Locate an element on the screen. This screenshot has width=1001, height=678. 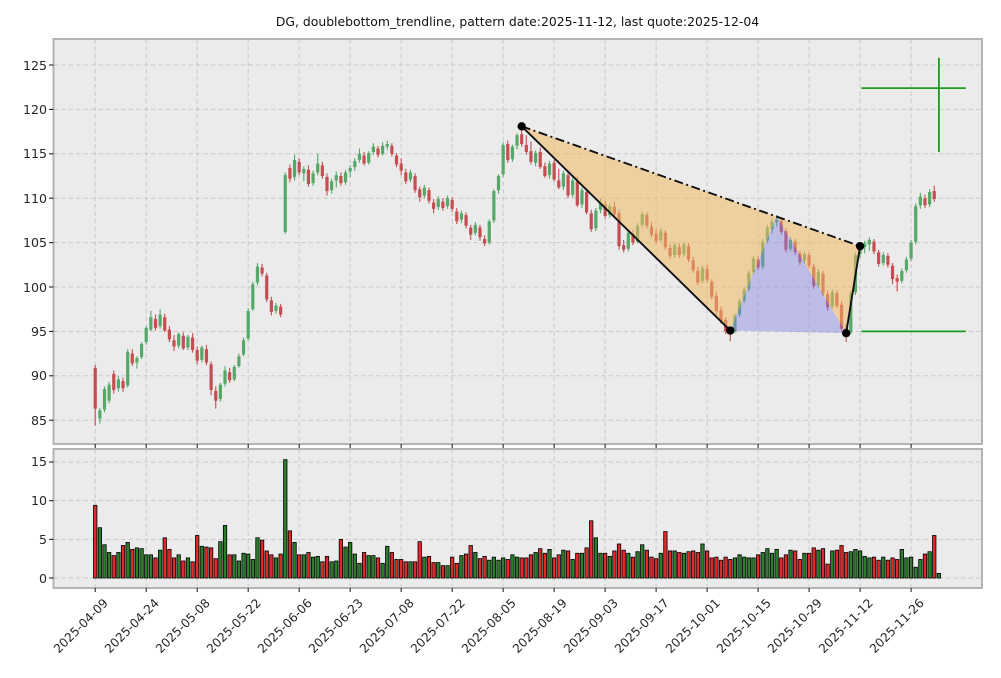
y-tick-label: 120 is located at coordinates (34, 109).